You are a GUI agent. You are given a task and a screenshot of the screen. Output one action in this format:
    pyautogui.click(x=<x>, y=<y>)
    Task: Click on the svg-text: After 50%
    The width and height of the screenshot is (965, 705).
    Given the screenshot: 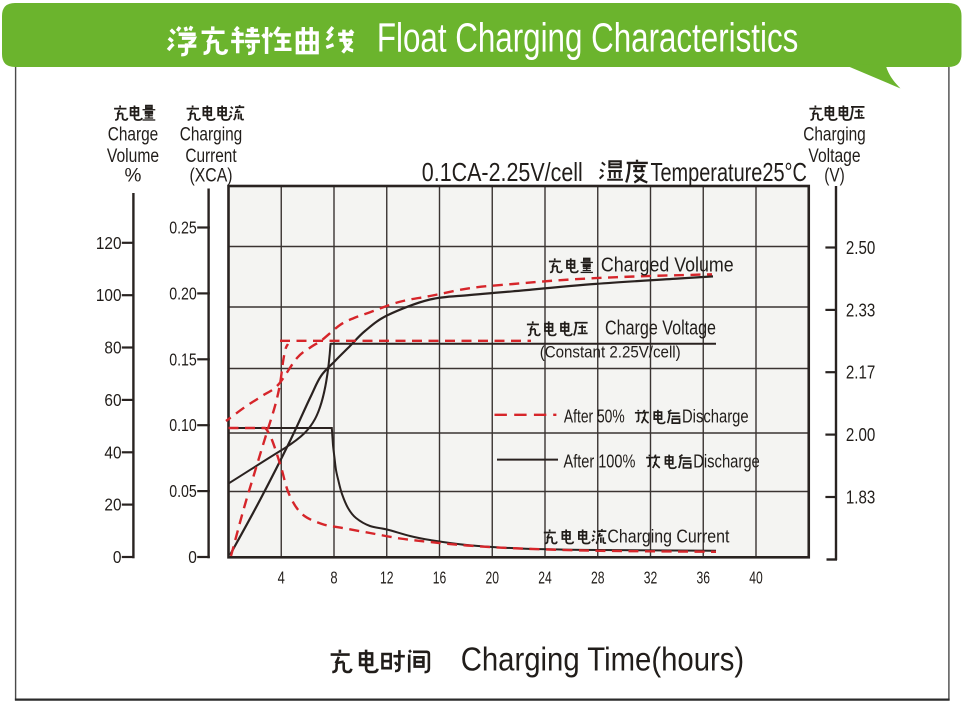 What is the action you would take?
    pyautogui.click(x=594, y=417)
    